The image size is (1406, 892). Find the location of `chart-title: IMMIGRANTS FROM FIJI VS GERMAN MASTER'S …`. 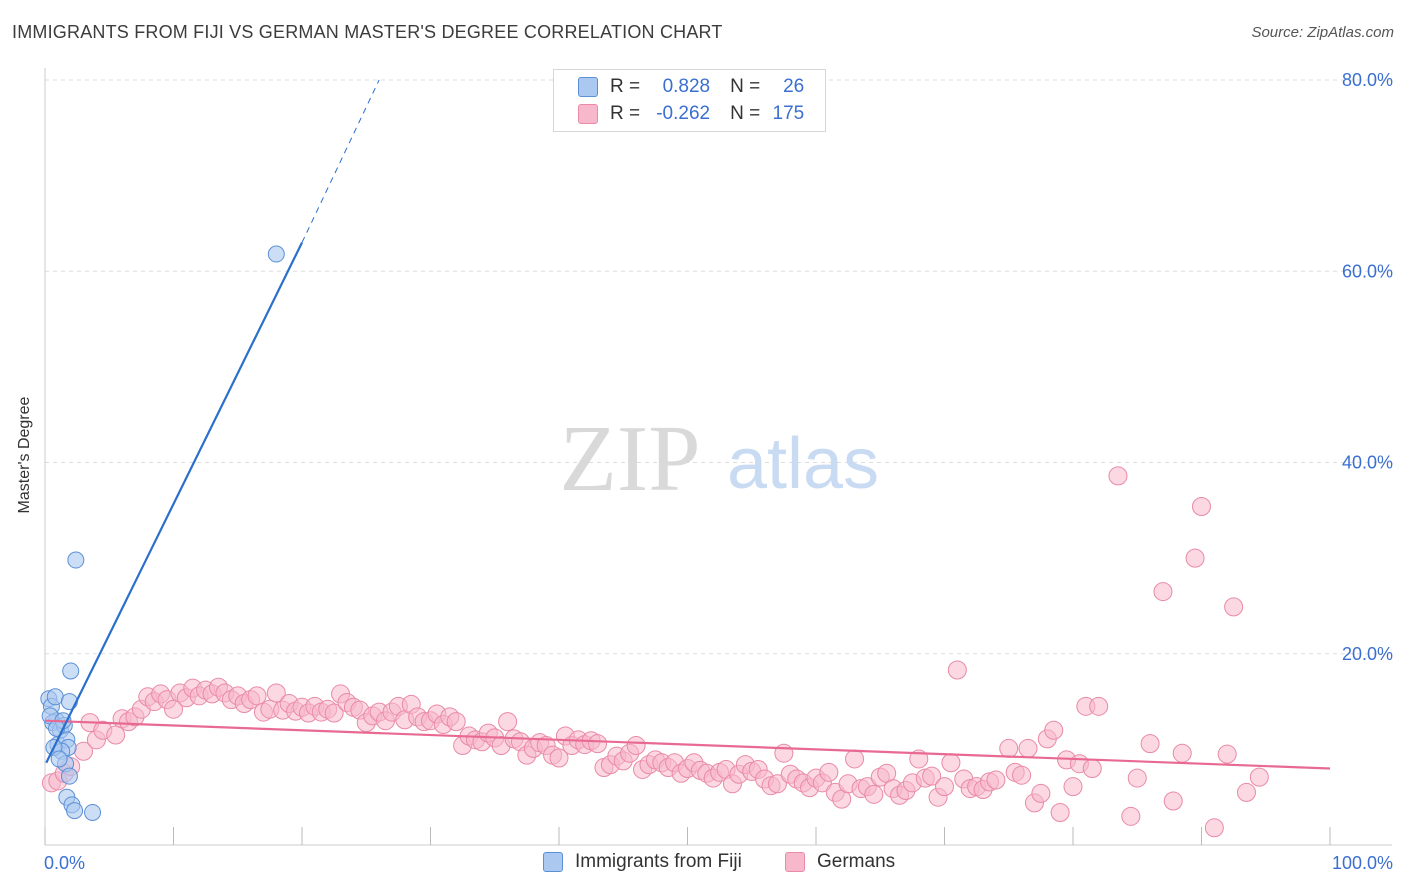

chart-title: IMMIGRANTS FROM FIJI VS GERMAN MASTER'S … is located at coordinates (367, 32).